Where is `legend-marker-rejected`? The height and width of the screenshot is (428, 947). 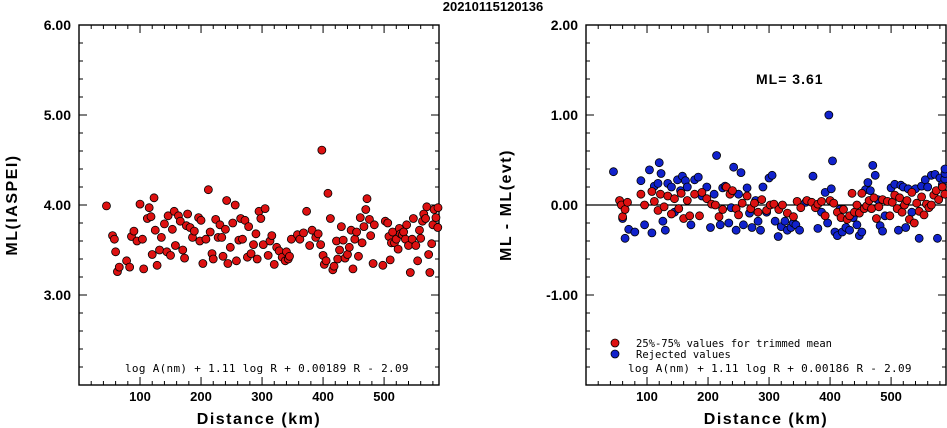 legend-marker-rejected is located at coordinates (615, 354).